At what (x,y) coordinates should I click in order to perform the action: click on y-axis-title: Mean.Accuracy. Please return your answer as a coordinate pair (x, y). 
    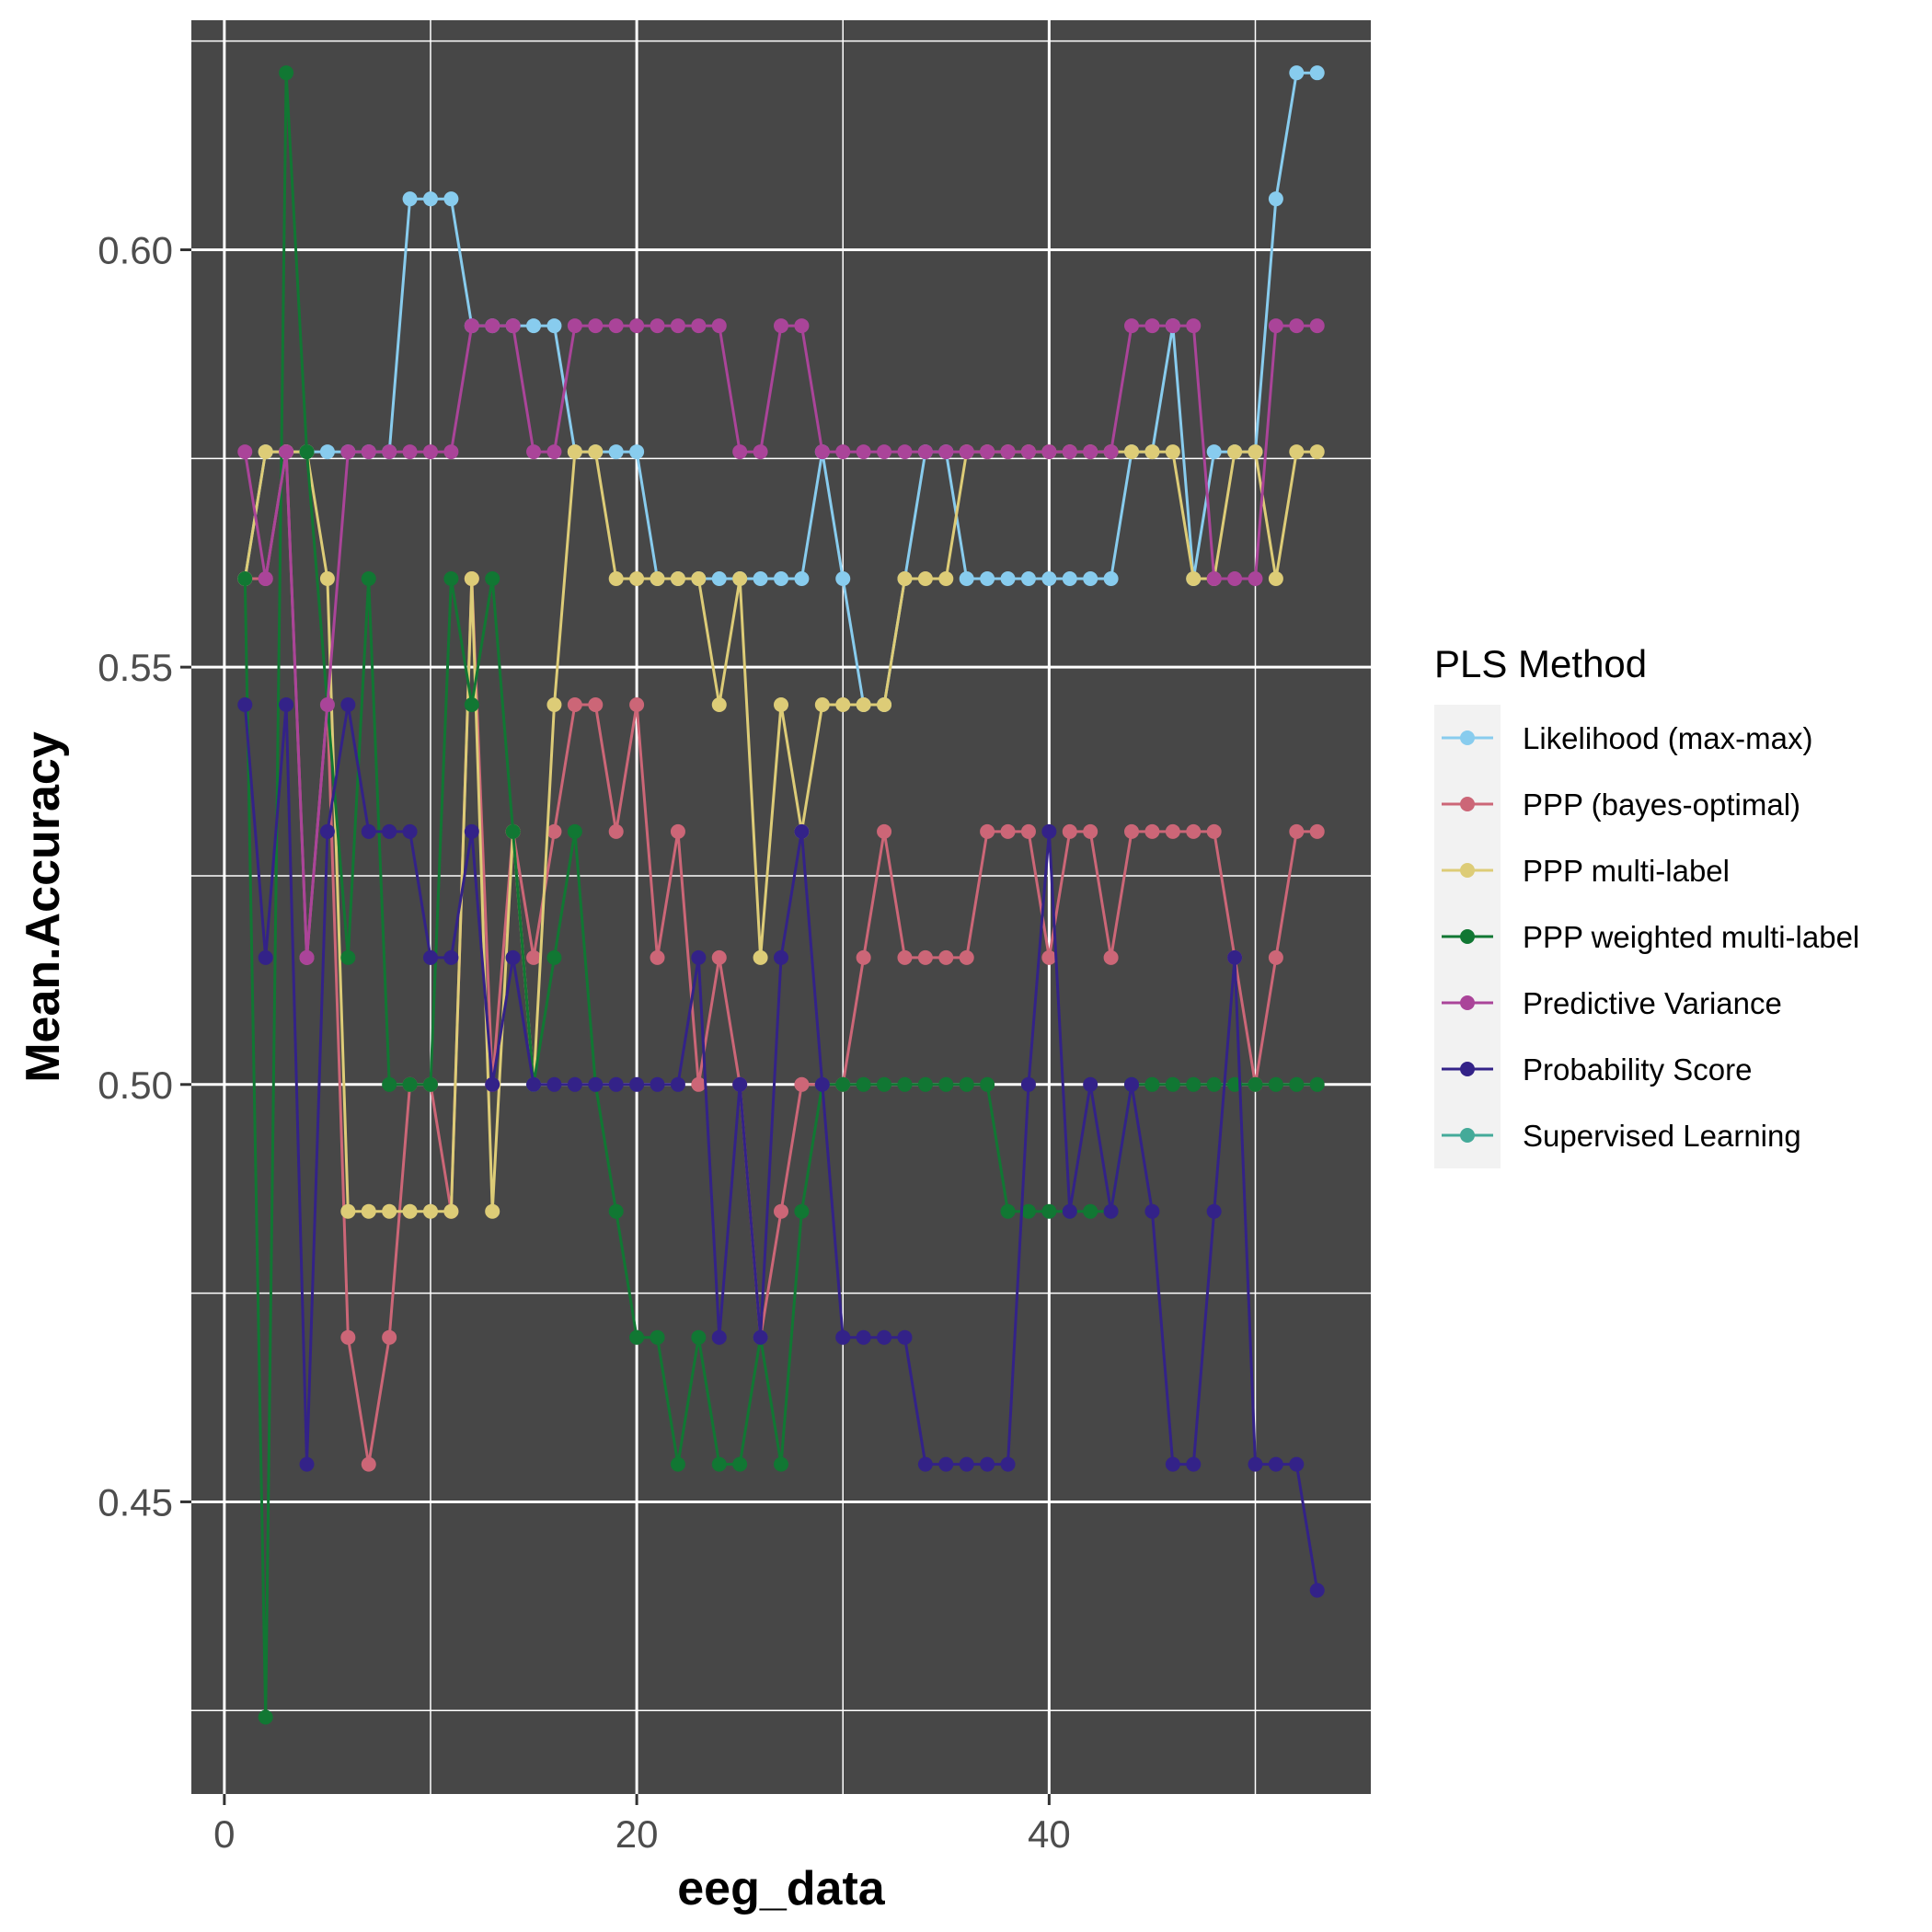
    Looking at the image, I should click on (43, 907).